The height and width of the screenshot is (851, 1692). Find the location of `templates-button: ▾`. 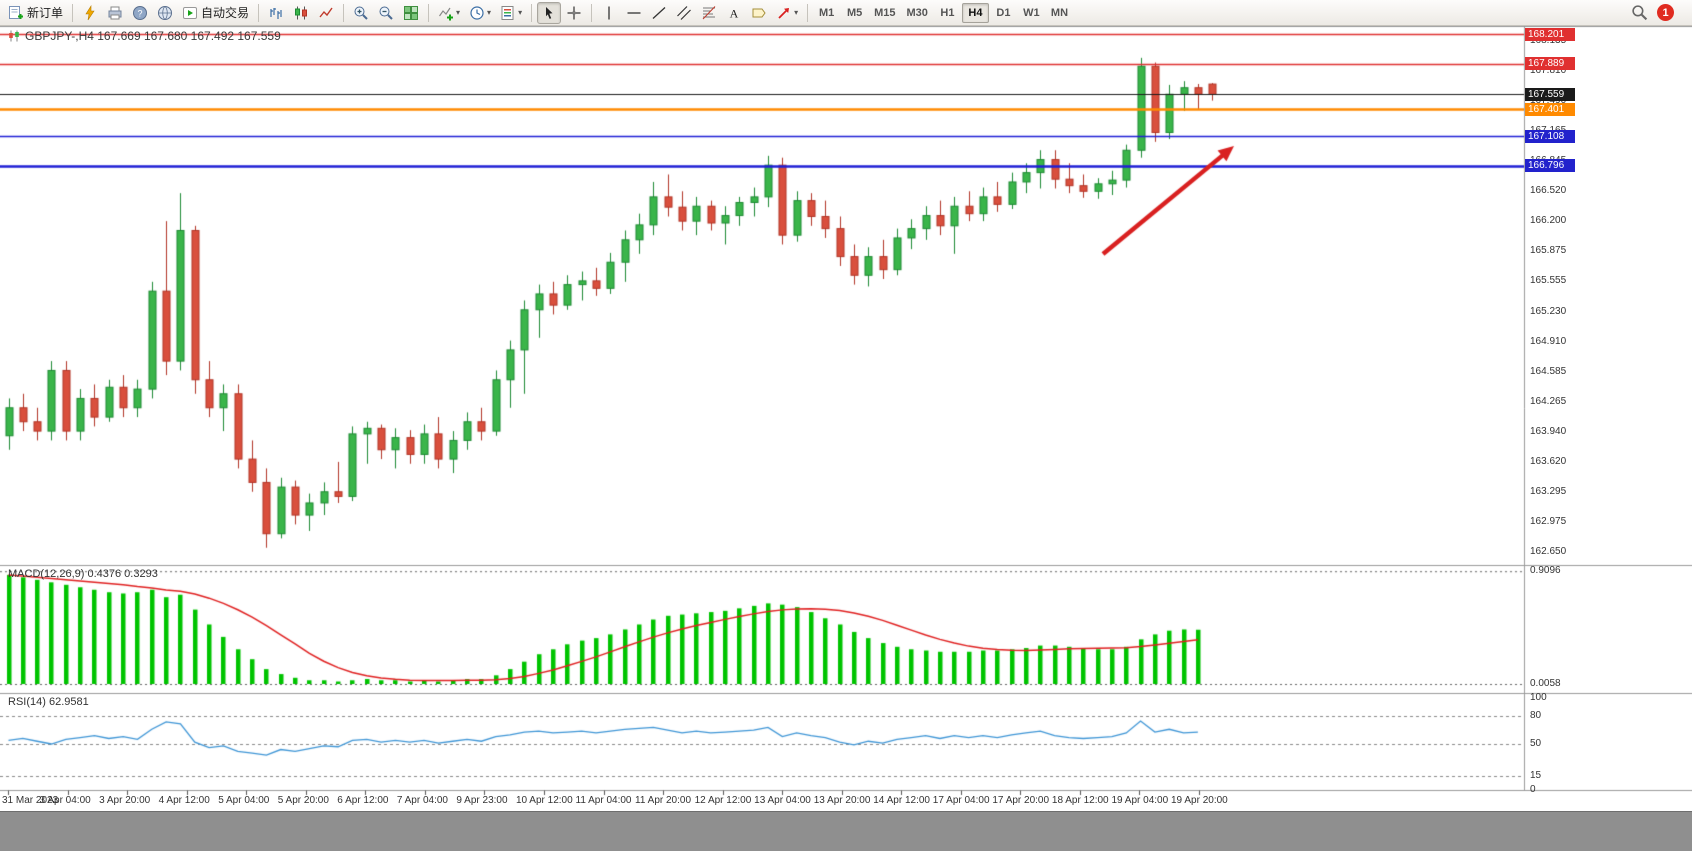

templates-button: ▾ is located at coordinates (511, 13).